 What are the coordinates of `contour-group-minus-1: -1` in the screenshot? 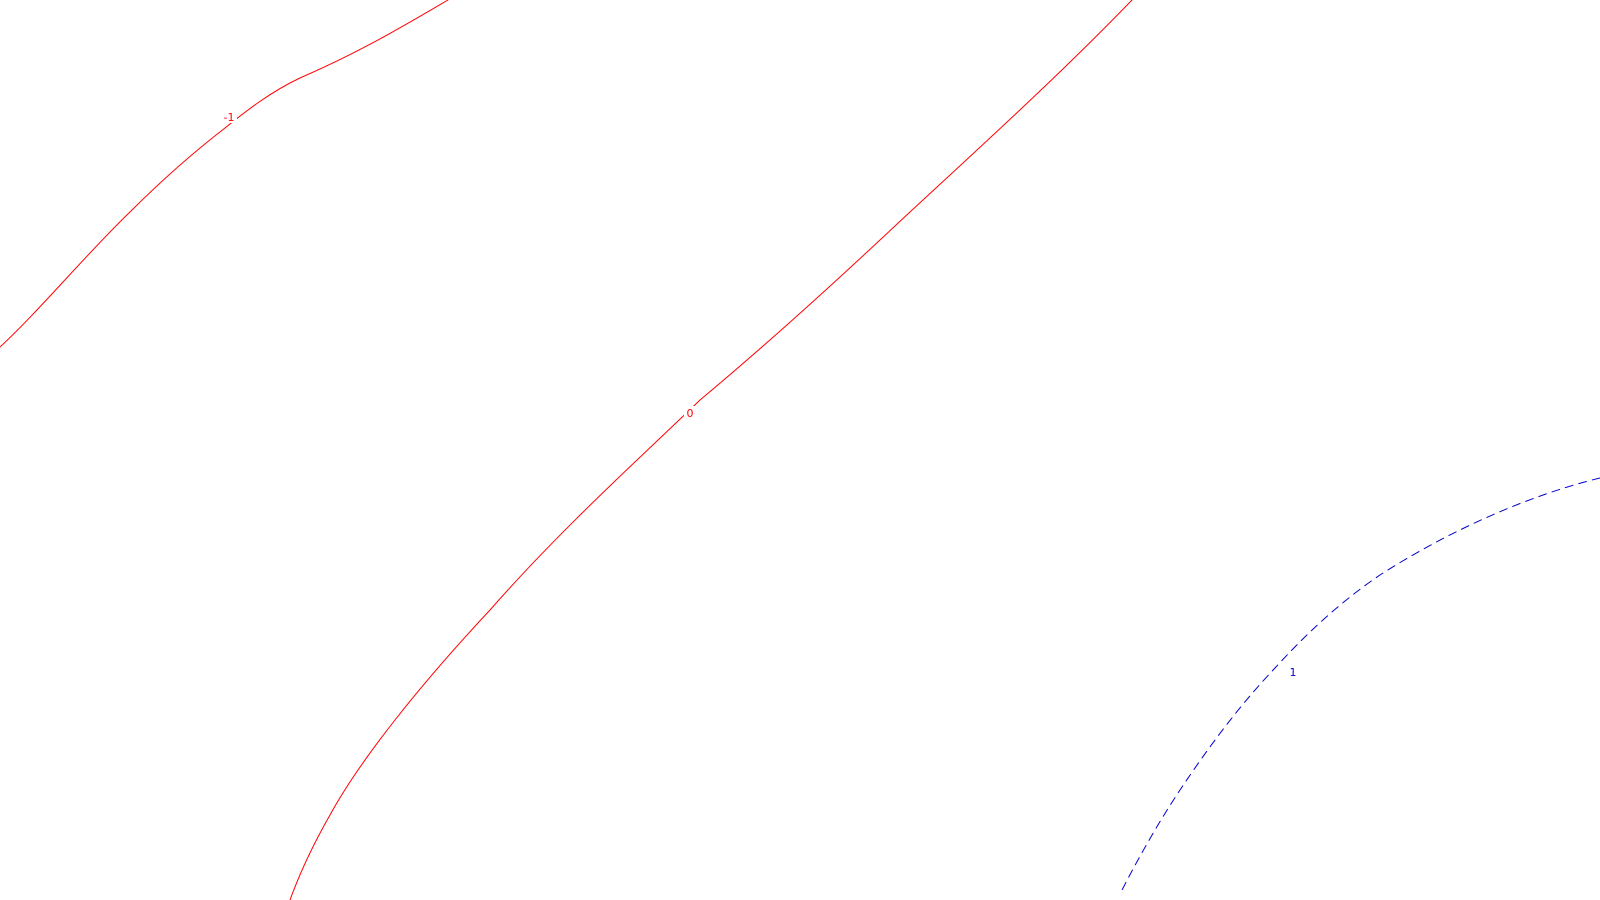 It's located at (224, 174).